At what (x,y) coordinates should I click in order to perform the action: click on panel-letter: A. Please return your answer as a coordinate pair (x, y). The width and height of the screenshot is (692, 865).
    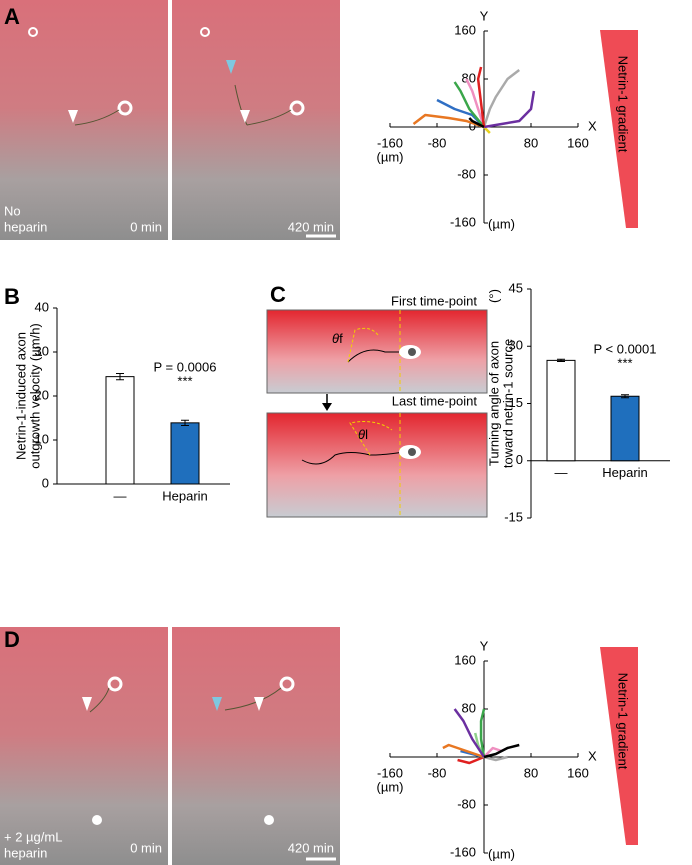
    Looking at the image, I should click on (12, 16).